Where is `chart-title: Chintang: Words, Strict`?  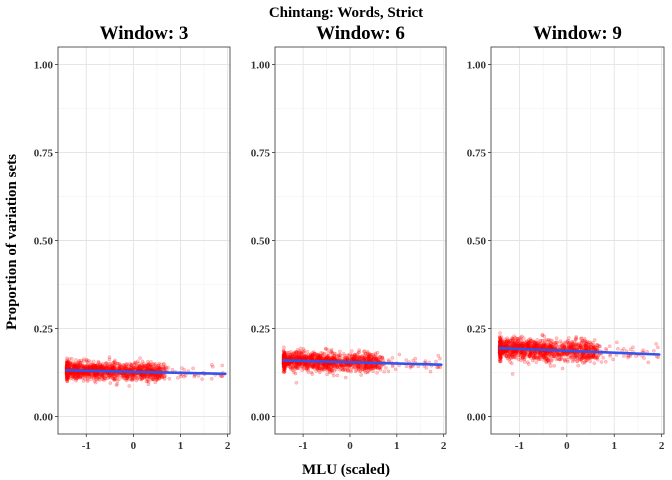 chart-title: Chintang: Words, Strict is located at coordinates (346, 13).